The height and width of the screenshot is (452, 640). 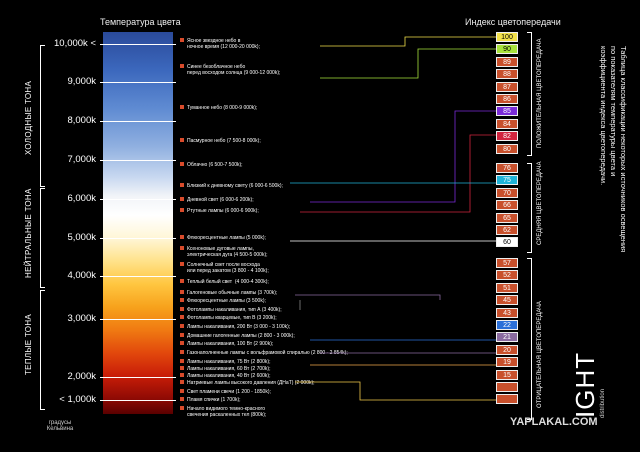 What do you see at coordinates (229, 392) in the screenshot?
I see `light-source-label: Свет пламени свечи (1 200 - 1850k);` at bounding box center [229, 392].